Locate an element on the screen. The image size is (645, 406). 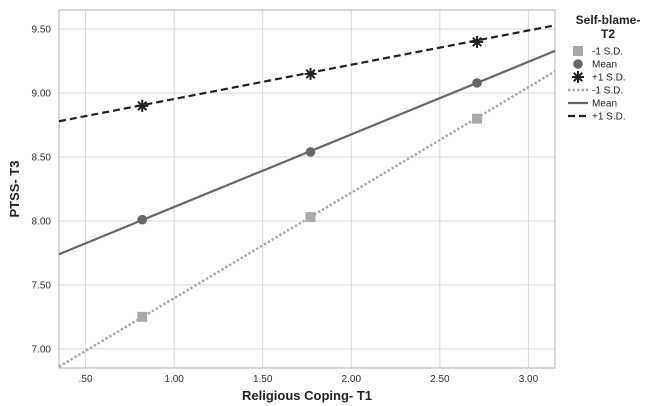
x-tick-label: 2.00 is located at coordinates (352, 379).